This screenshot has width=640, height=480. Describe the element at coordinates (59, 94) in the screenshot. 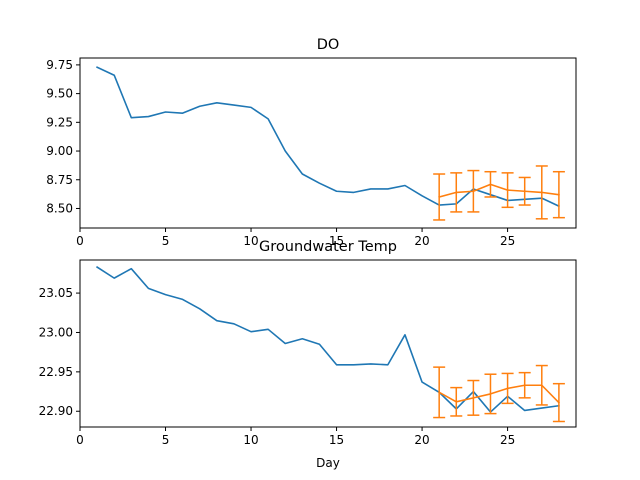

I see `do-y-tick-label: 9.50` at that location.